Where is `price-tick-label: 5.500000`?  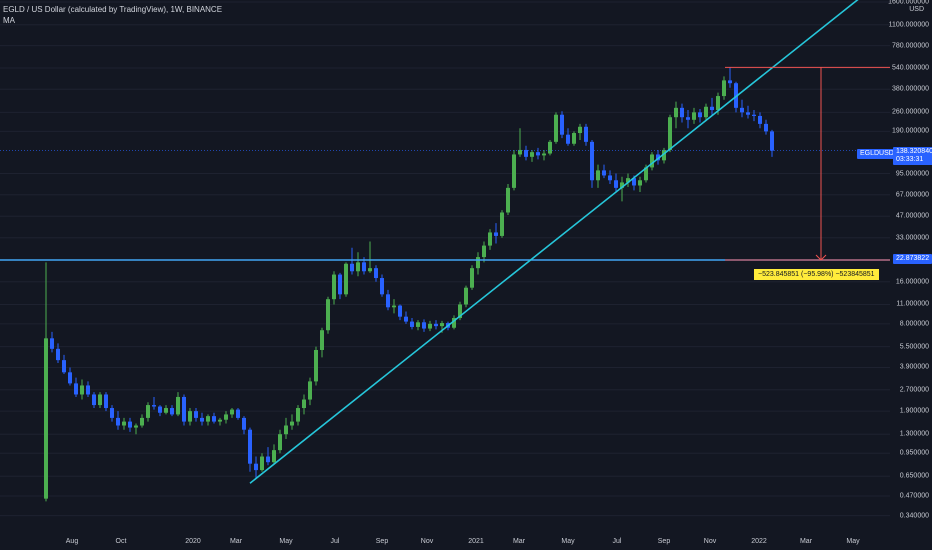 price-tick-label: 5.500000 is located at coordinates (914, 347).